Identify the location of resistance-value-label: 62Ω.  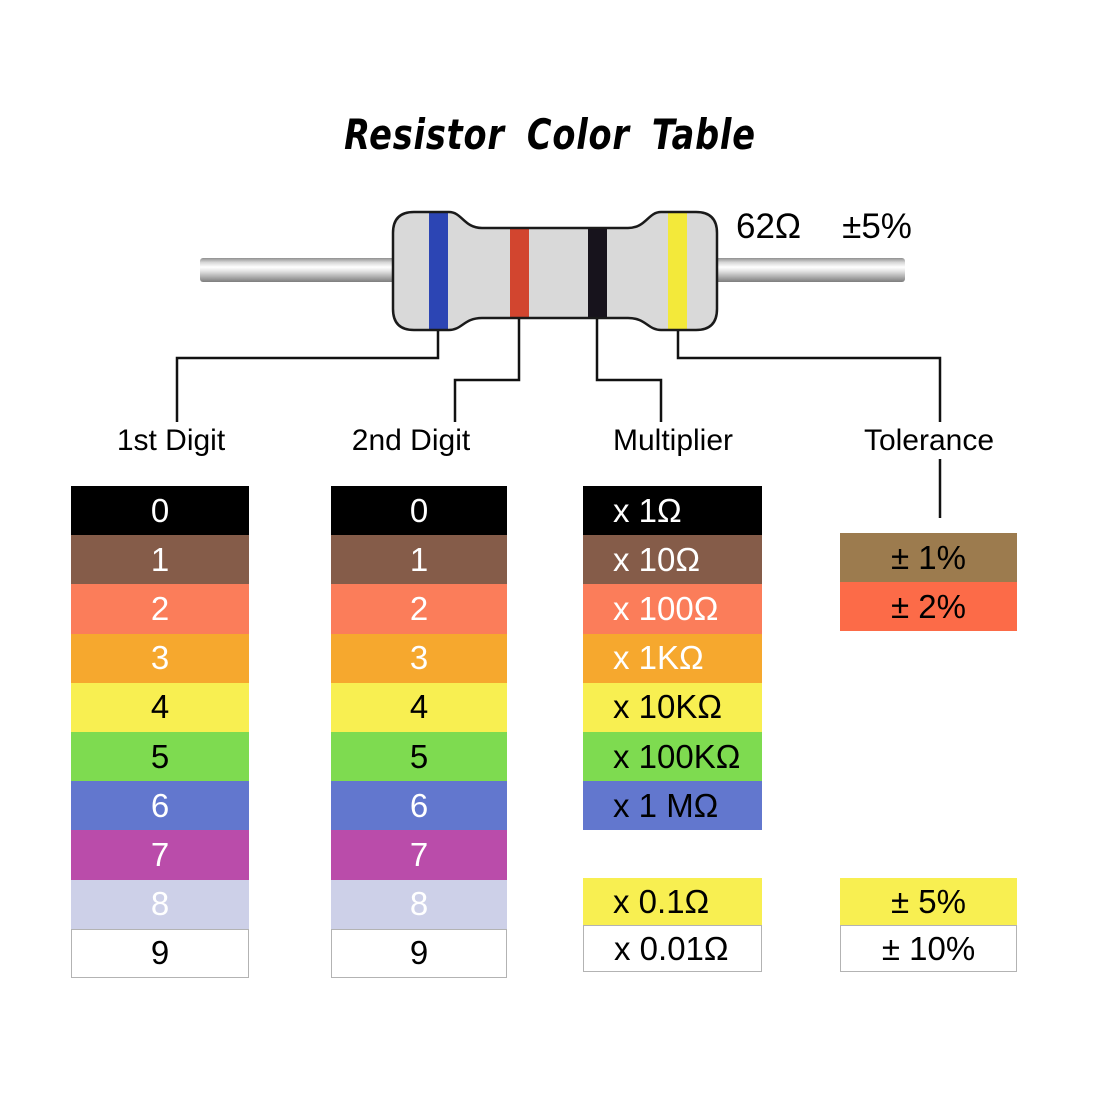
(769, 226).